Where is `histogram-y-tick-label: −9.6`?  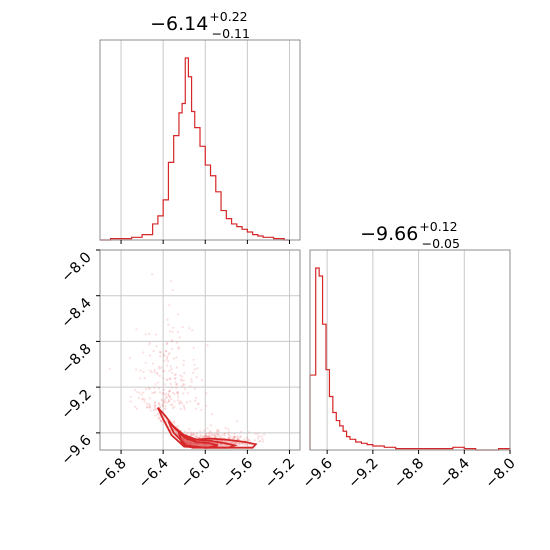
histogram-y-tick-label: −9.6 is located at coordinates (318, 474).